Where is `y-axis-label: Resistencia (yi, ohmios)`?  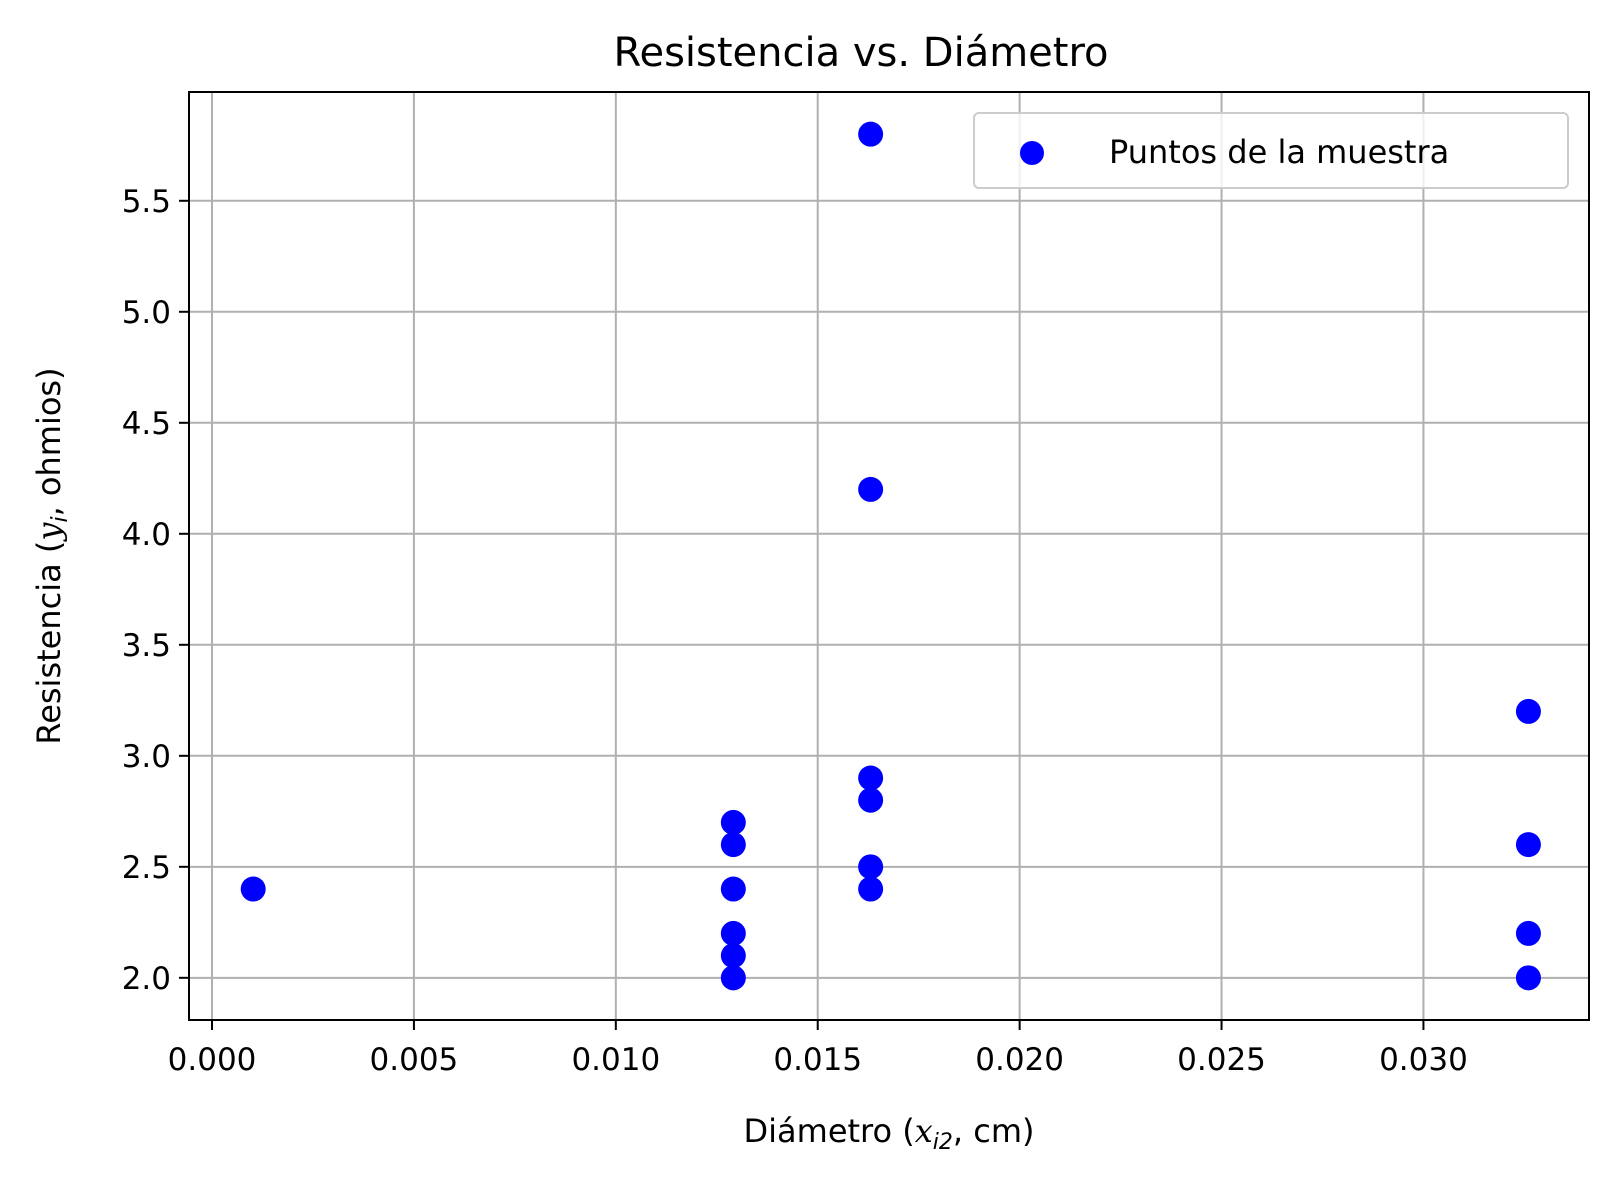
y-axis-label: Resistencia (yi, ohmios) is located at coordinates (51, 555).